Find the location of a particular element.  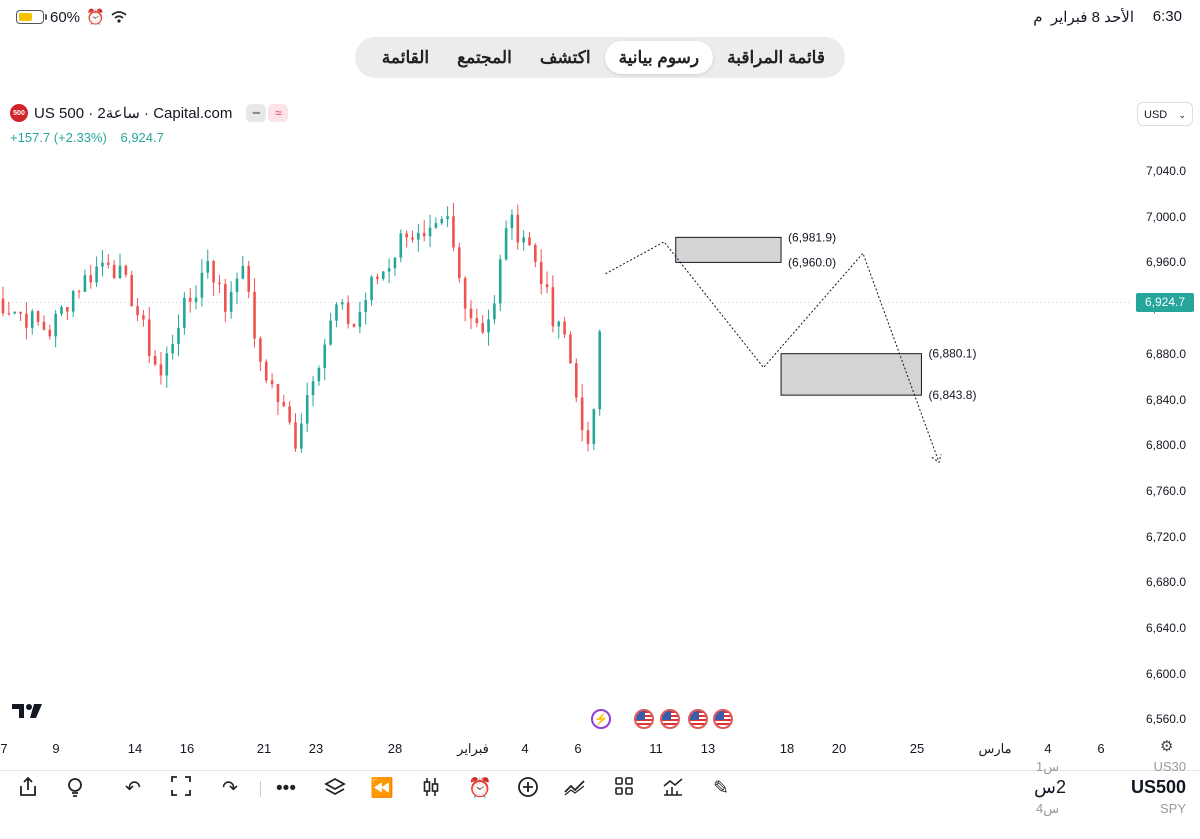

tab-explore: اكتشف is located at coordinates (565, 57).